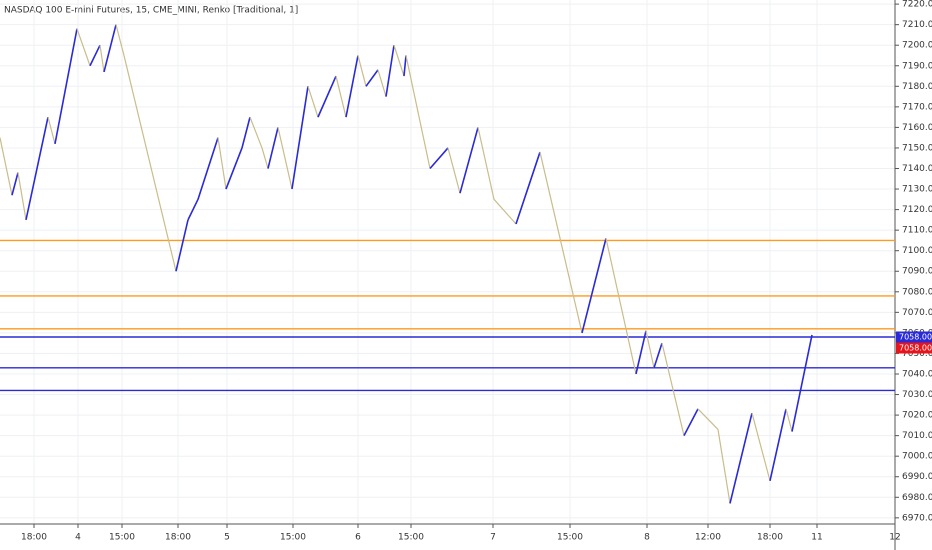  What do you see at coordinates (917, 518) in the screenshot?
I see `y-tick-label: 6970.00` at bounding box center [917, 518].